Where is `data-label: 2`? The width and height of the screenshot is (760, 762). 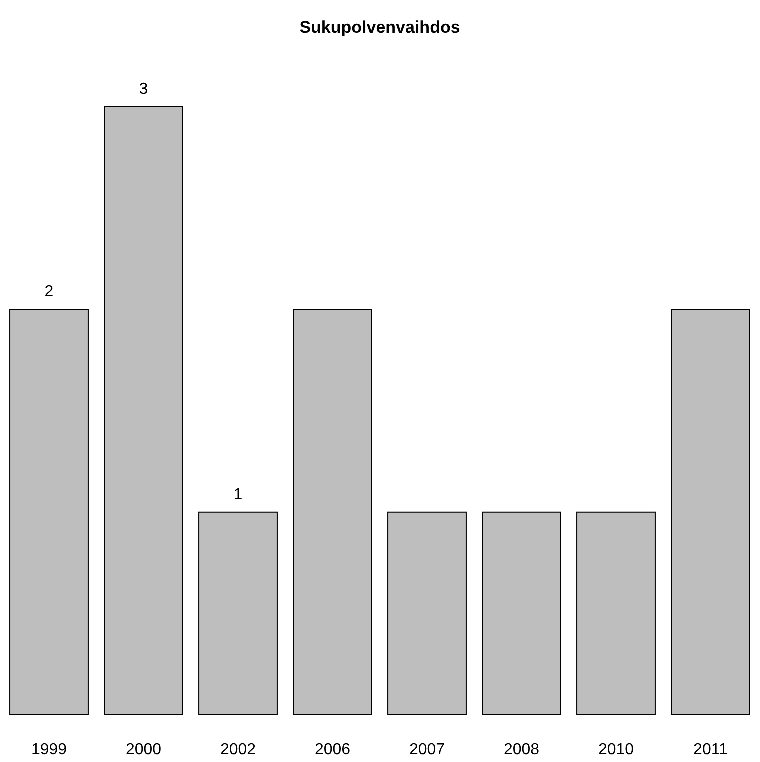 data-label: 2 is located at coordinates (49, 292).